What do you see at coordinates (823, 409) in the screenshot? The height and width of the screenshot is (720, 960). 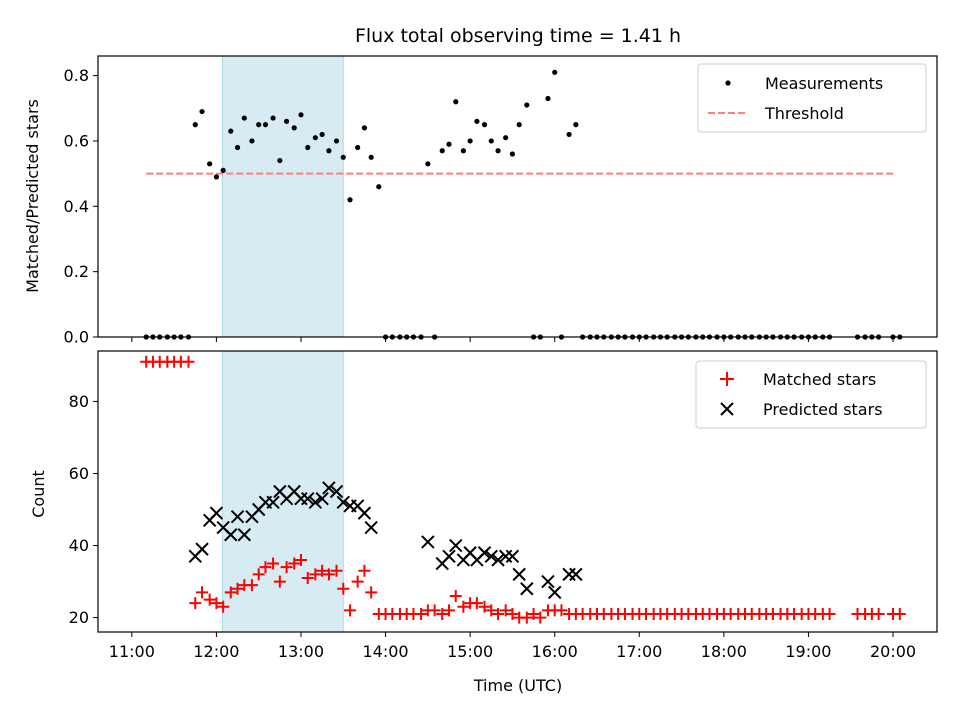 I see `legend-label-predicted: Predicted stars` at bounding box center [823, 409].